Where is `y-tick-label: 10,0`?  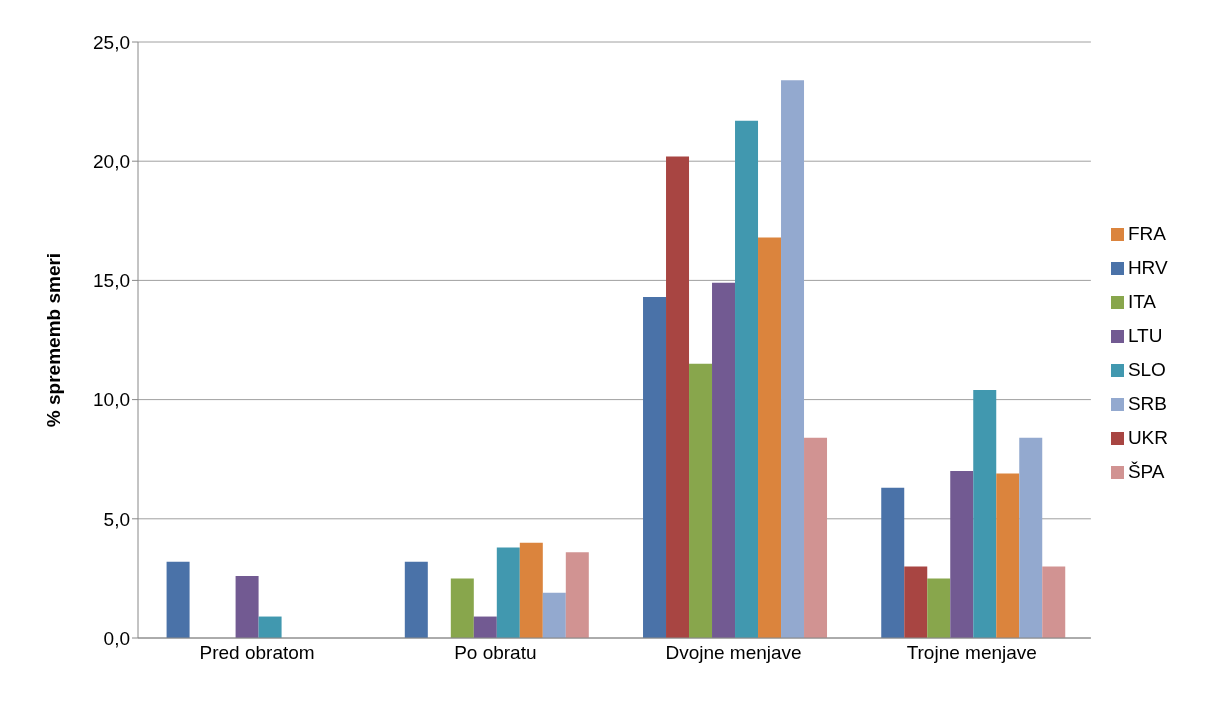
y-tick-label: 10,0 is located at coordinates (111, 400).